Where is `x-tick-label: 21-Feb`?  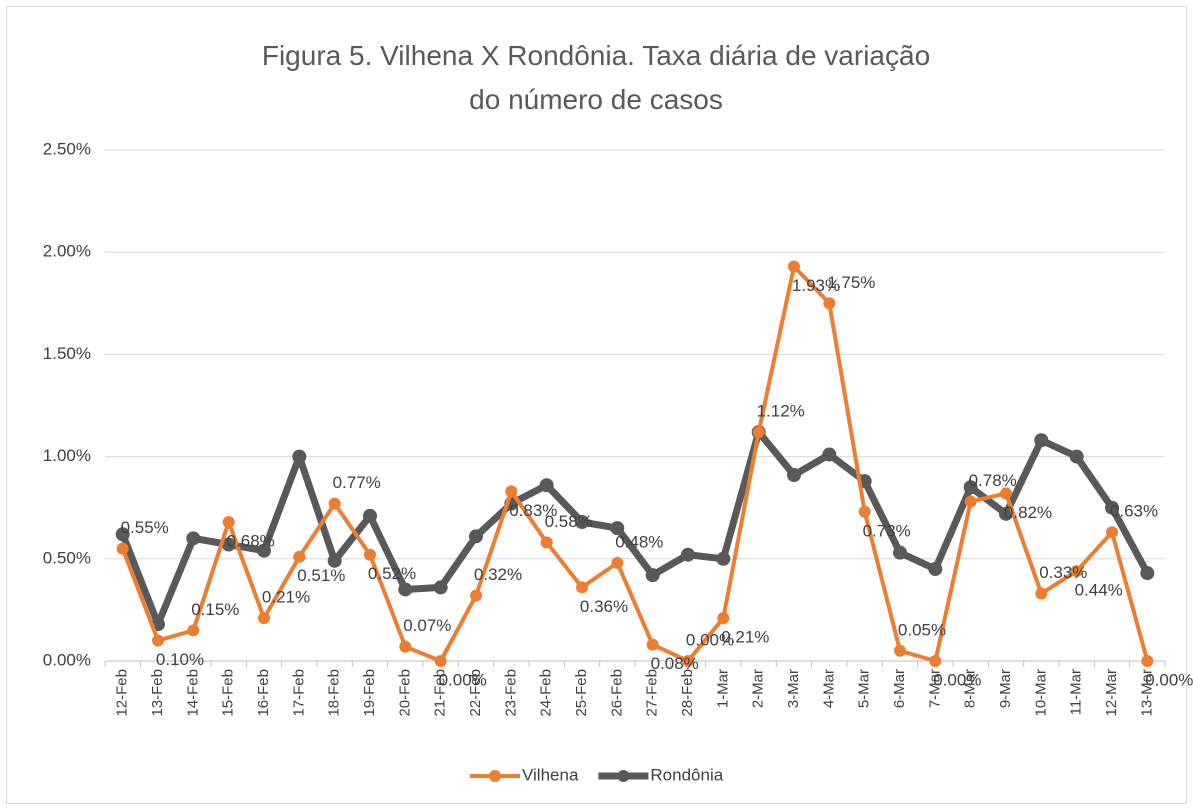
x-tick-label: 21-Feb is located at coordinates (440, 693).